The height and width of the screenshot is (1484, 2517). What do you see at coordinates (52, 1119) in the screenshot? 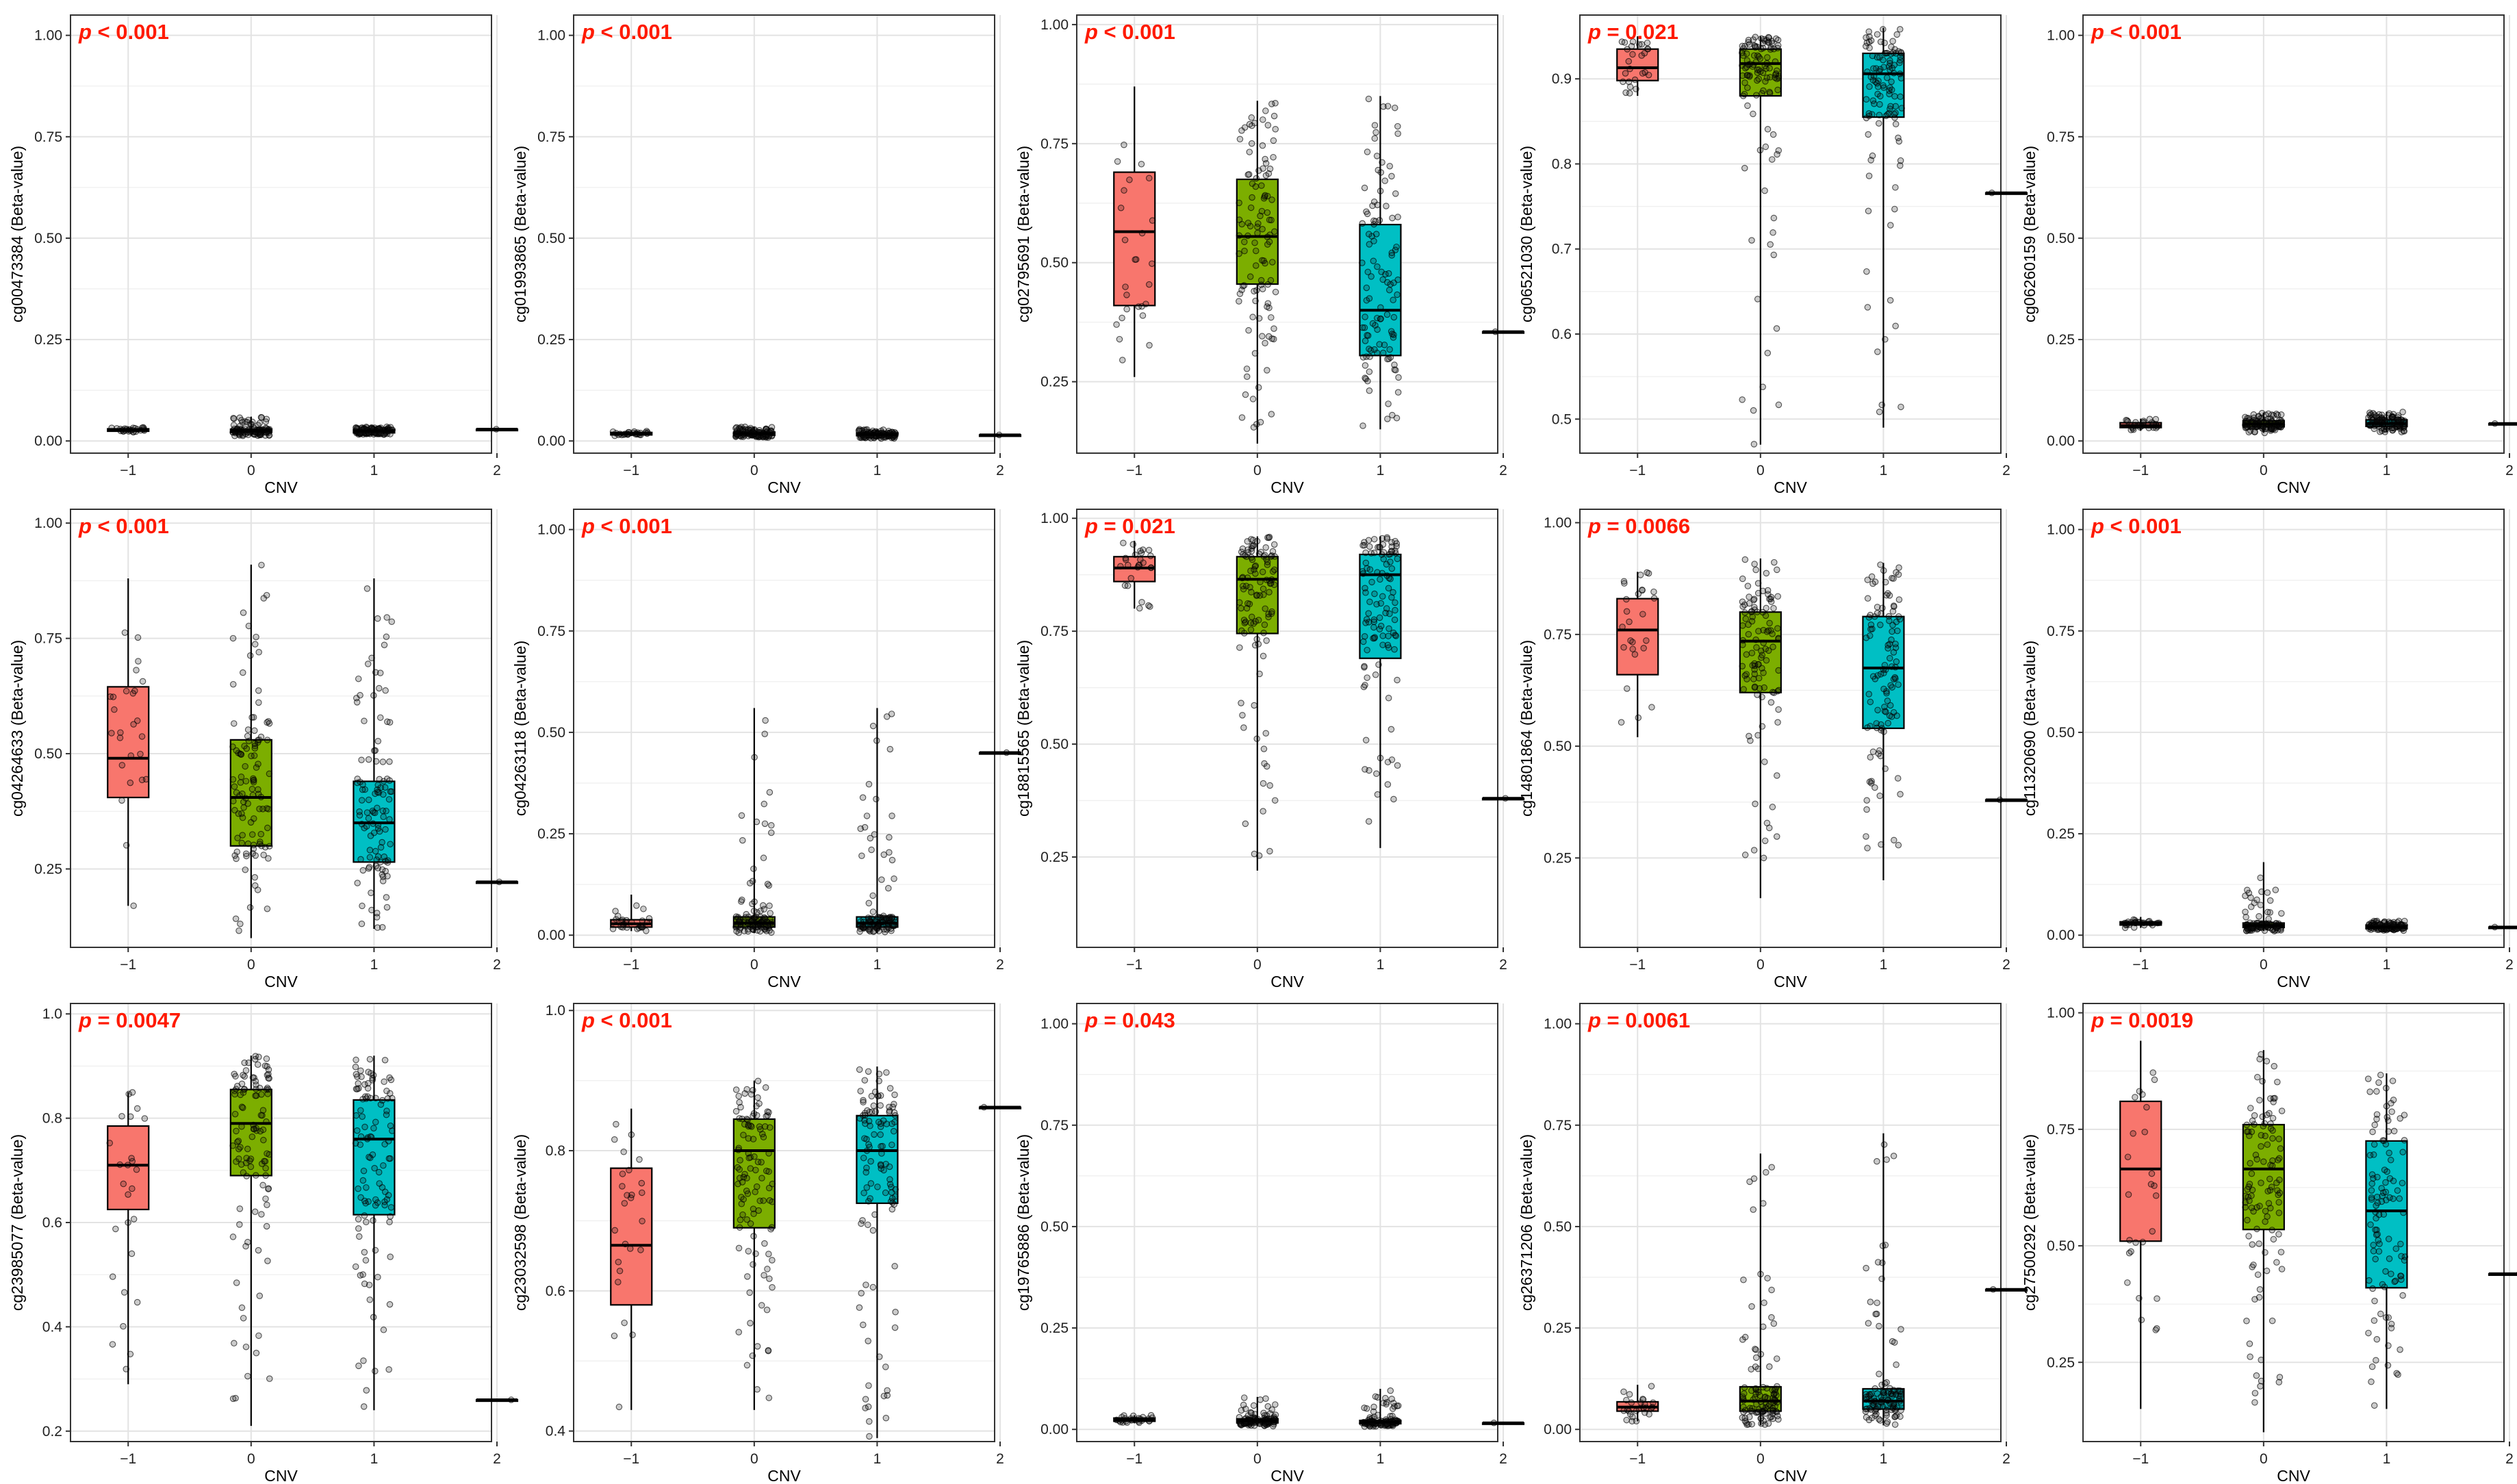
I see `y-tick-label: 0.8` at bounding box center [52, 1119].